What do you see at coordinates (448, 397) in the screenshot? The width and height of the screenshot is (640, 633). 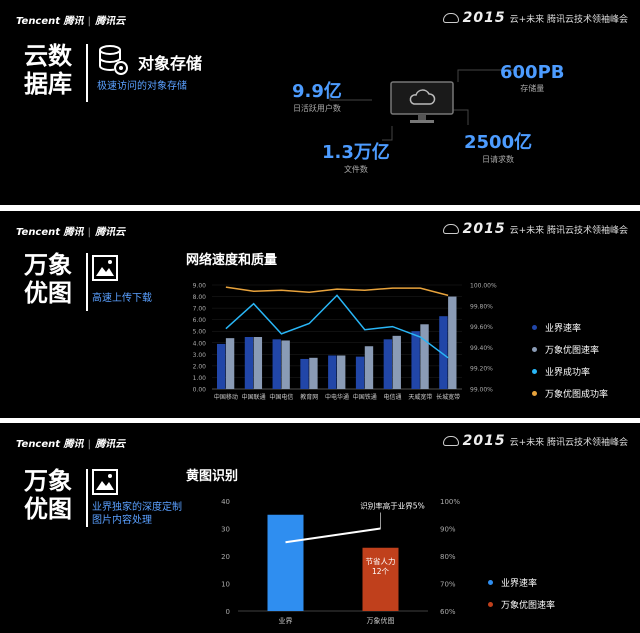 I see `x-tick-label: 长城宽带` at bounding box center [448, 397].